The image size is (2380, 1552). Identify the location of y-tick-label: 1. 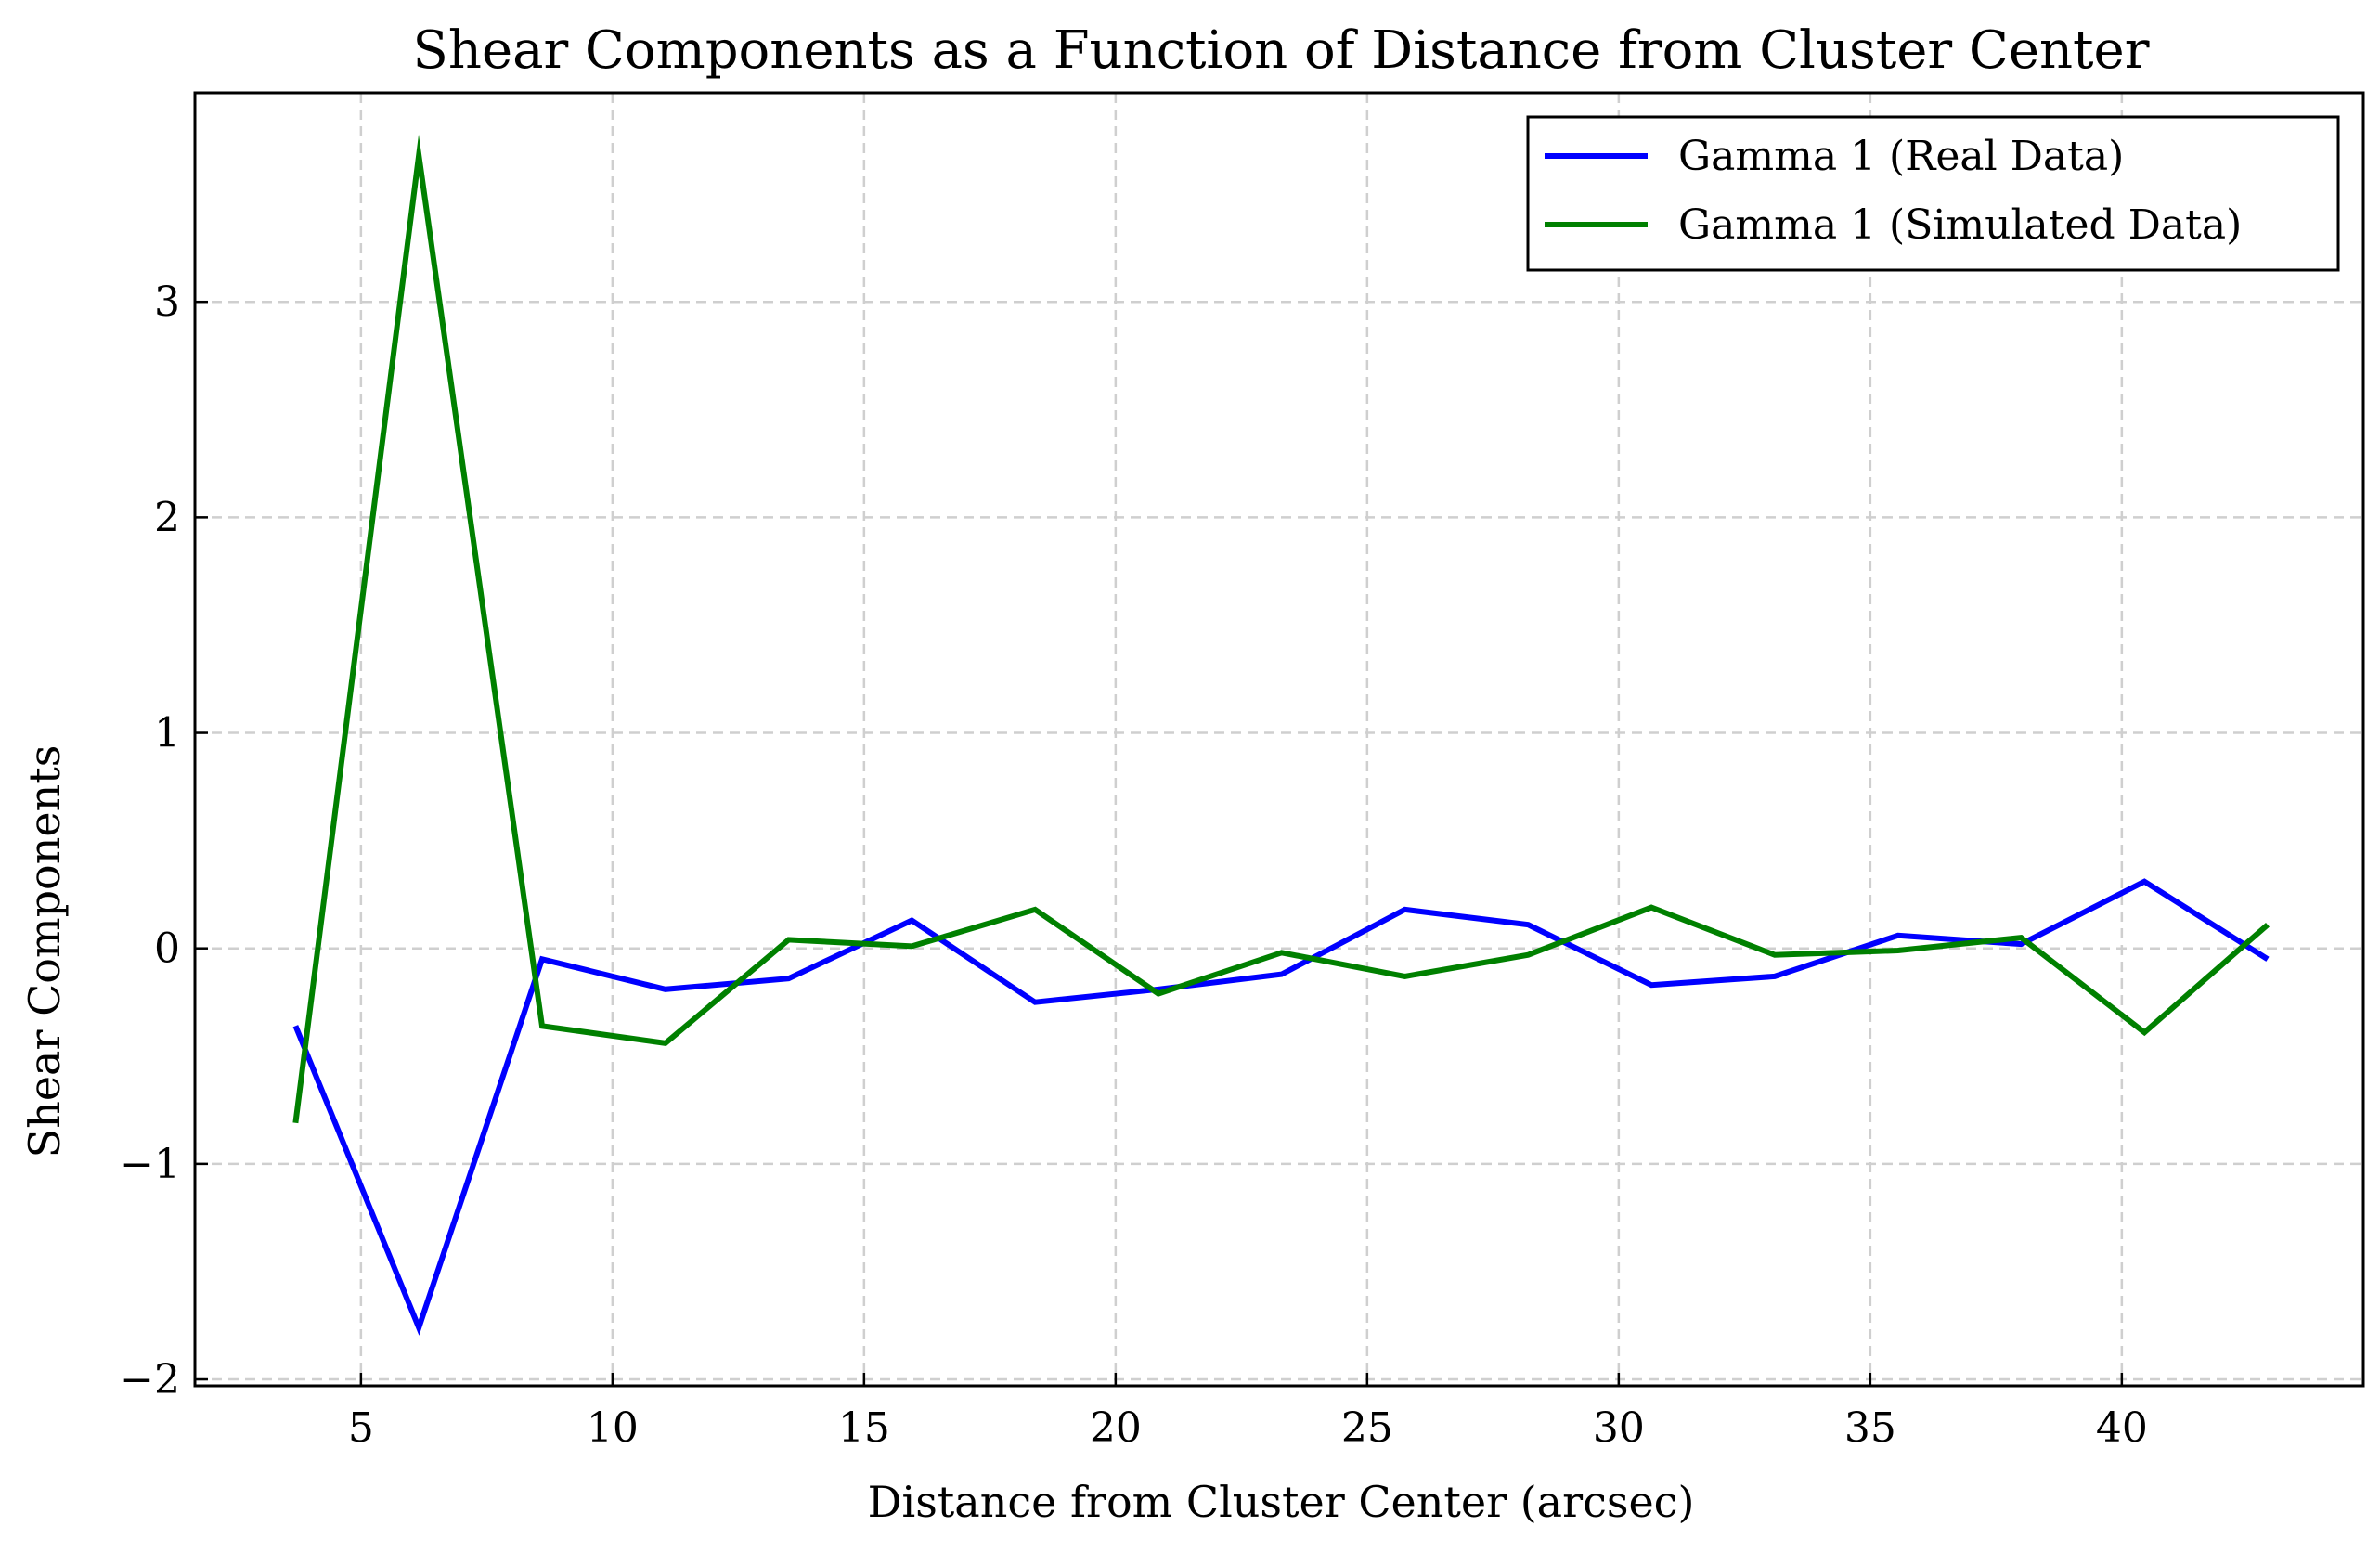
(167, 733).